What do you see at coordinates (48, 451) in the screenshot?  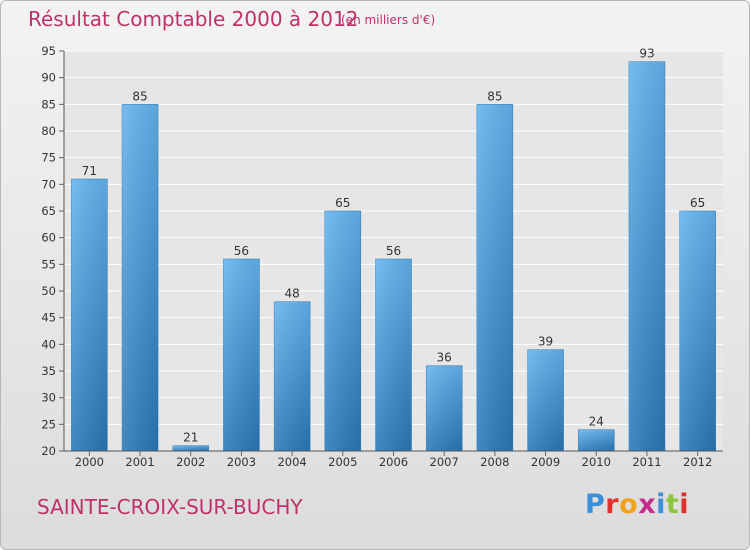 I see `y-tick-label: 20` at bounding box center [48, 451].